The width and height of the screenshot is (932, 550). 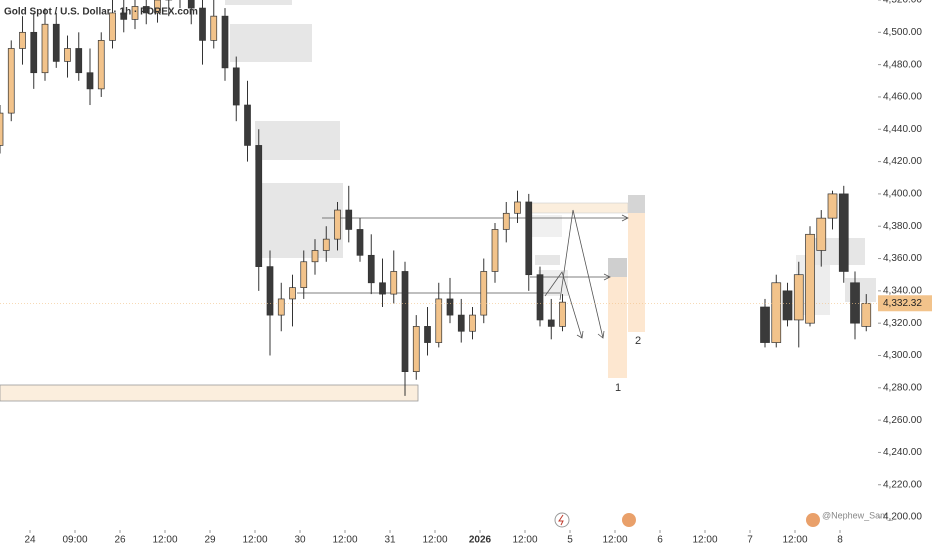 What do you see at coordinates (902, 323) in the screenshot?
I see `y-tick-label: 4,320.00` at bounding box center [902, 323].